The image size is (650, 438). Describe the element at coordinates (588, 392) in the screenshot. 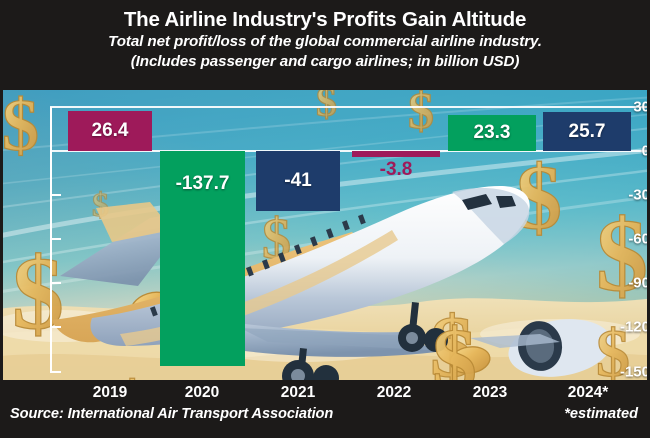

I see `xlabel-2024: 2024*` at that location.